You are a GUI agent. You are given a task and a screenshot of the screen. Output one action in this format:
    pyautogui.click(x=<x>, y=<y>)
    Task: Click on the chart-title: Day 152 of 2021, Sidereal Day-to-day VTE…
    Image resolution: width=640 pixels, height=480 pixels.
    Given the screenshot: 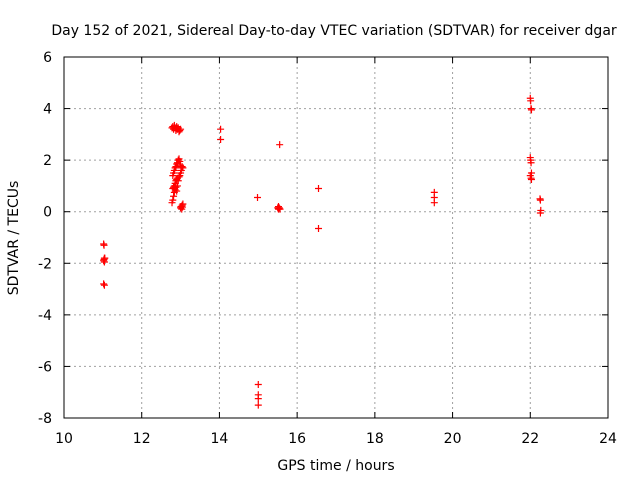 What is the action you would take?
    pyautogui.click(x=334, y=31)
    